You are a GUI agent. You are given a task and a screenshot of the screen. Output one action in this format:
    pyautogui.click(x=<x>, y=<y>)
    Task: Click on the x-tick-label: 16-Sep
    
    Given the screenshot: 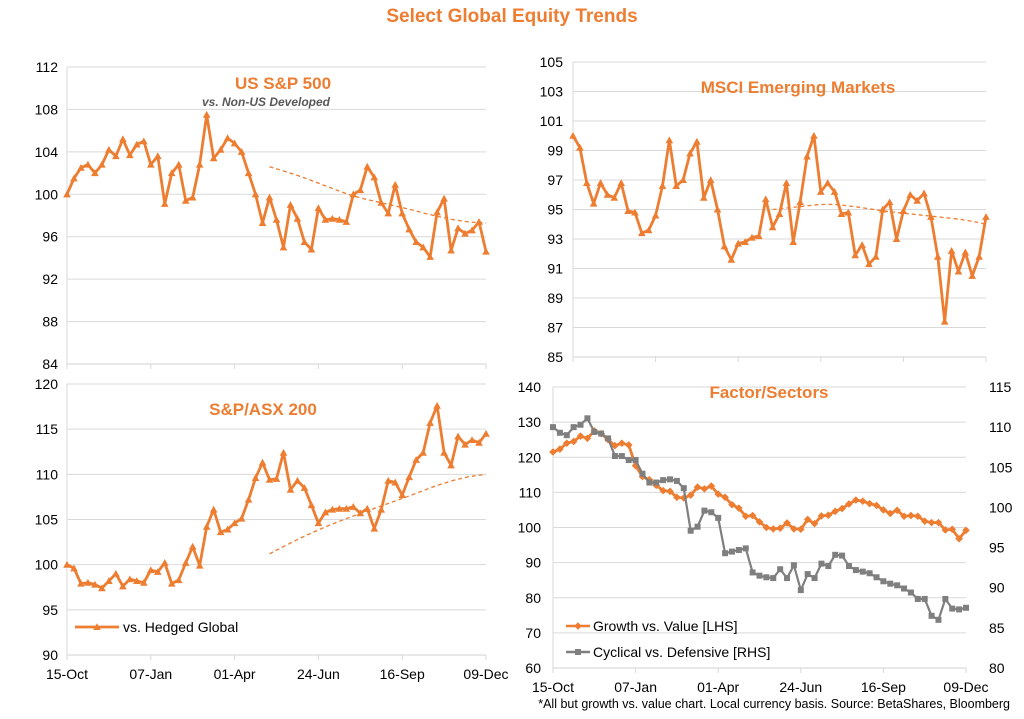 What is the action you would take?
    pyautogui.click(x=883, y=687)
    